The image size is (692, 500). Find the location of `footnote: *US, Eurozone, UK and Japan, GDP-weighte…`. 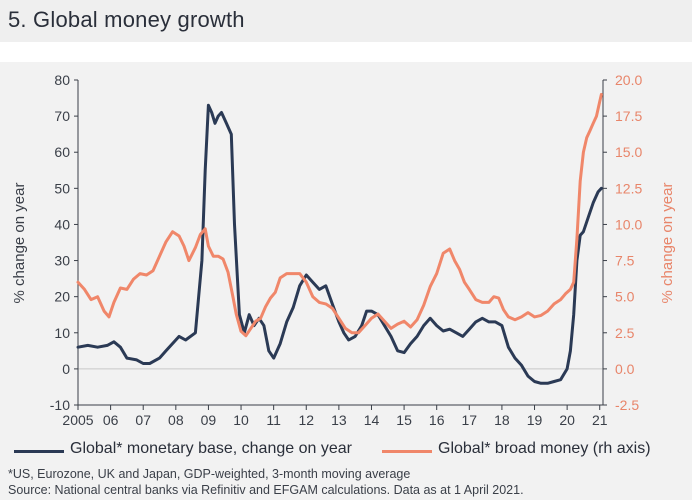

footnote: *US, Eurozone, UK and Japan, GDP-weighte… is located at coordinates (209, 474).